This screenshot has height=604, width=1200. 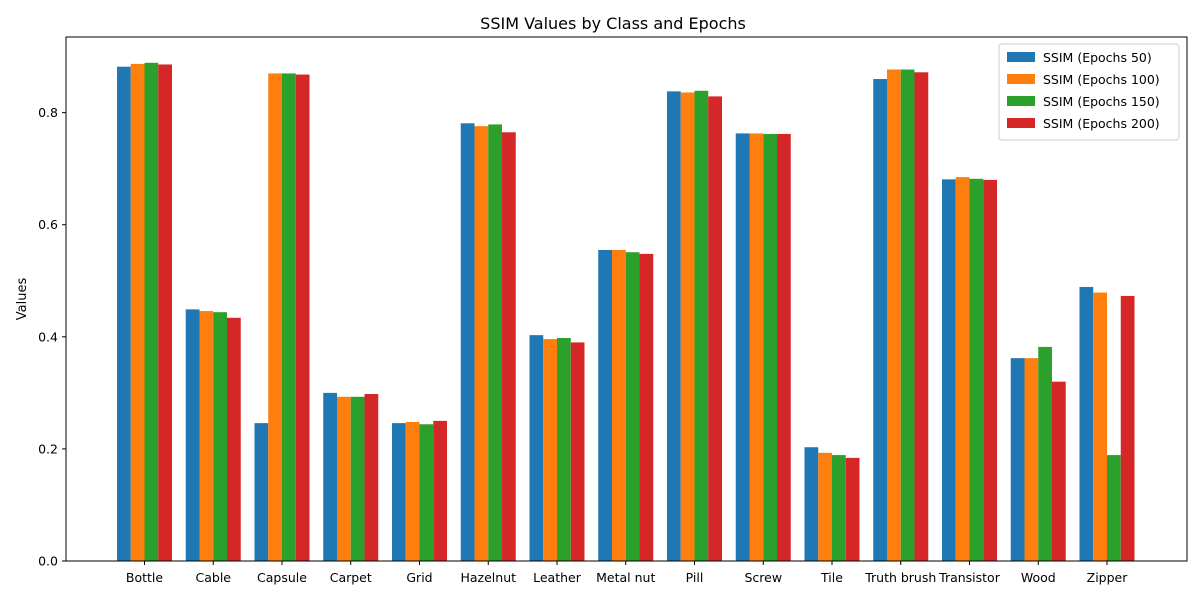 What do you see at coordinates (48, 448) in the screenshot?
I see `y-tick-label: 0.2` at bounding box center [48, 448].